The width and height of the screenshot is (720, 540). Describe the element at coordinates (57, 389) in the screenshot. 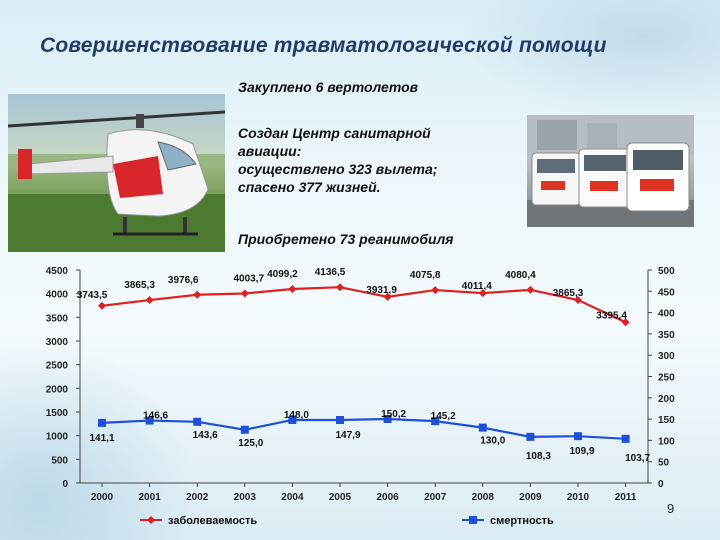

I see `left-tick-label: 2000` at that location.